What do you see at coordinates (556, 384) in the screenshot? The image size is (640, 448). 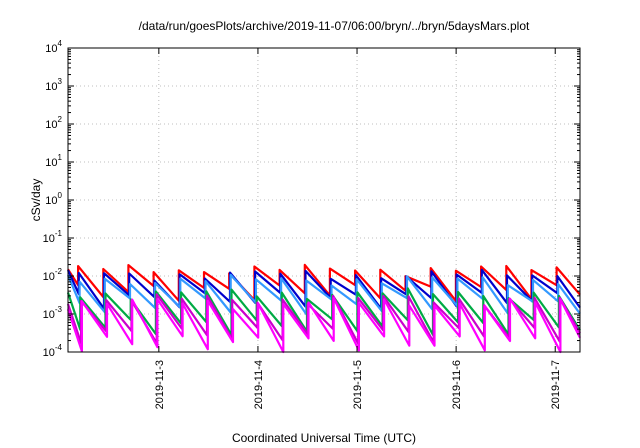 I see `x-tick-label: 2019-11-7` at bounding box center [556, 384].